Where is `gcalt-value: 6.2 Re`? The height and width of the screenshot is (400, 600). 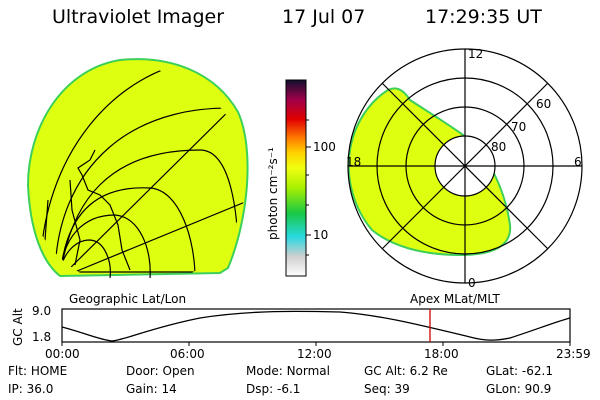
gcalt-value: 6.2 Re is located at coordinates (428, 371).